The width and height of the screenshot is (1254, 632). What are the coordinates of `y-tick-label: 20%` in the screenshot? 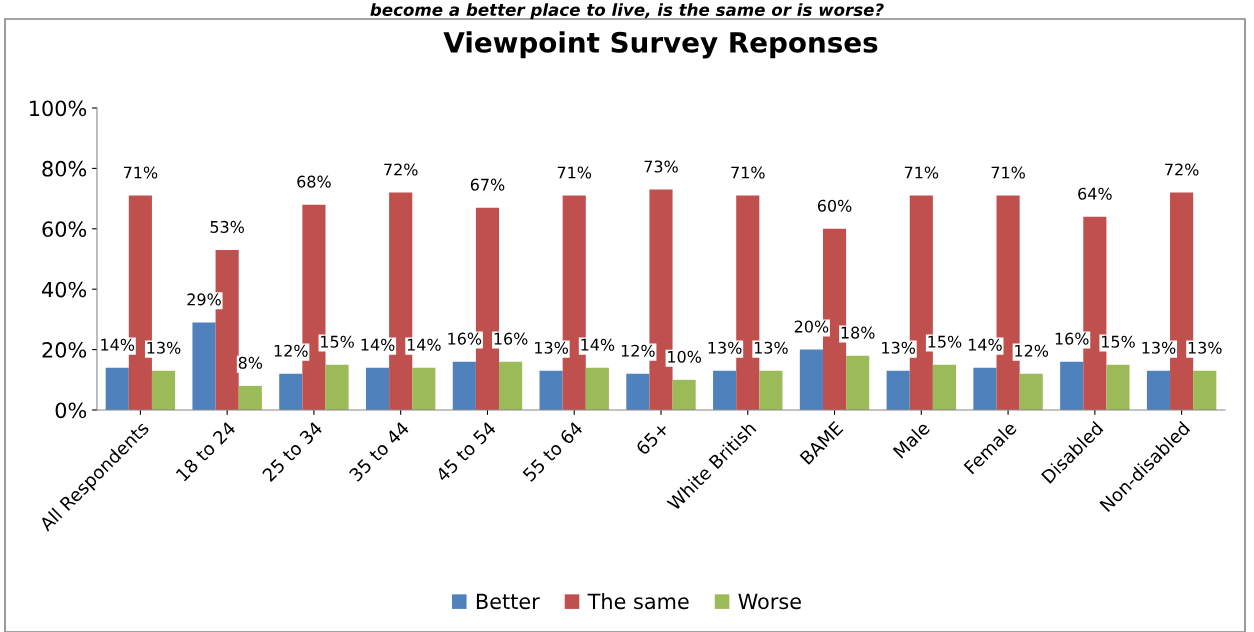 It's located at (64, 350).